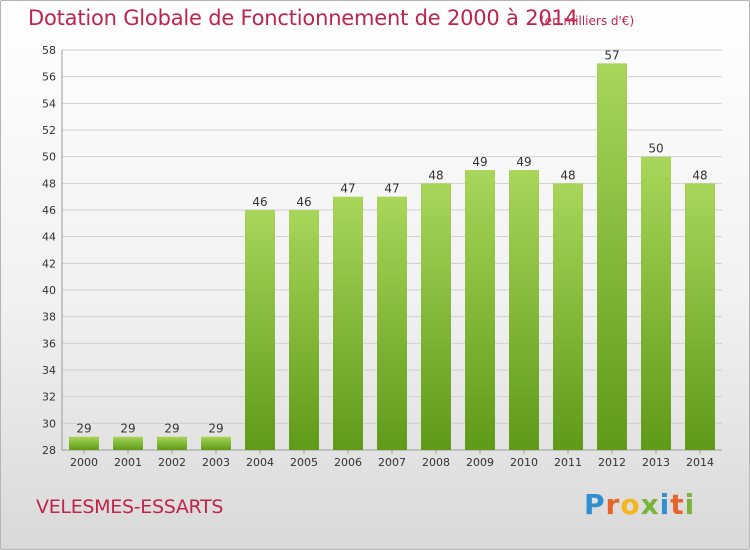  What do you see at coordinates (49, 157) in the screenshot?
I see `y-tick-label: 50` at bounding box center [49, 157].